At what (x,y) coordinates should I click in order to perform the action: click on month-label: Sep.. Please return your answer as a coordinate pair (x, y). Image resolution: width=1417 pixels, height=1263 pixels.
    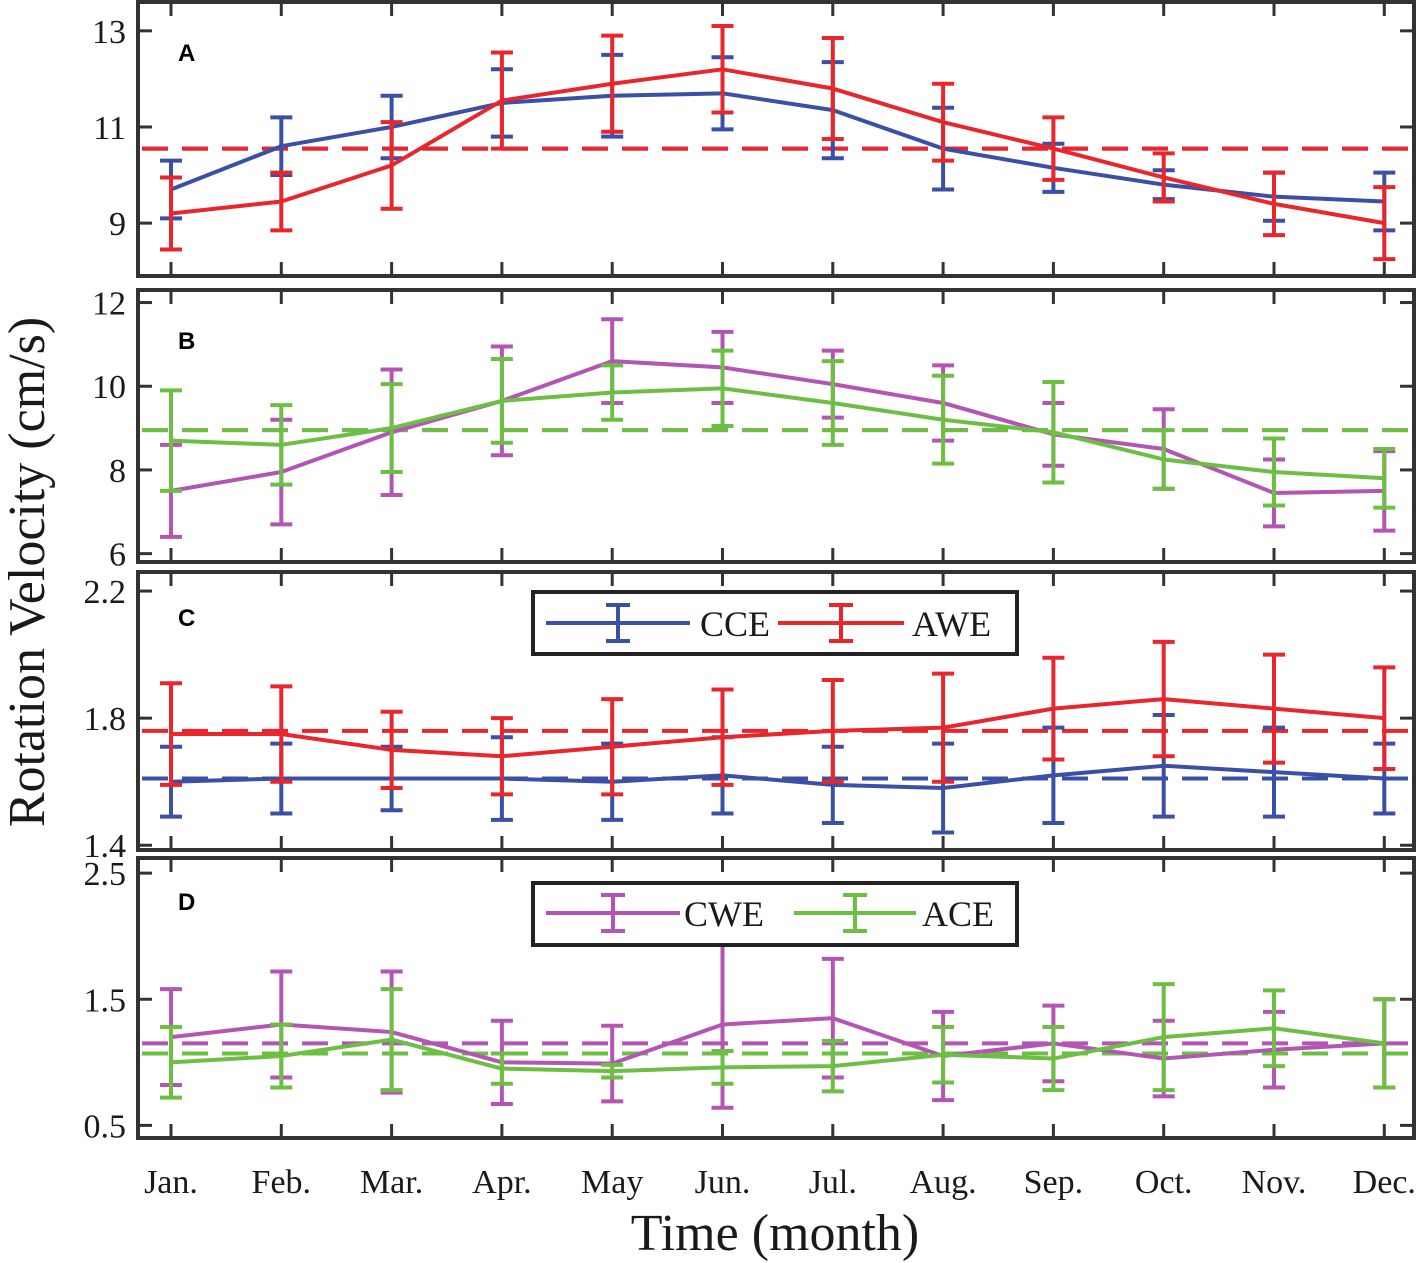
    Looking at the image, I should click on (1054, 1182).